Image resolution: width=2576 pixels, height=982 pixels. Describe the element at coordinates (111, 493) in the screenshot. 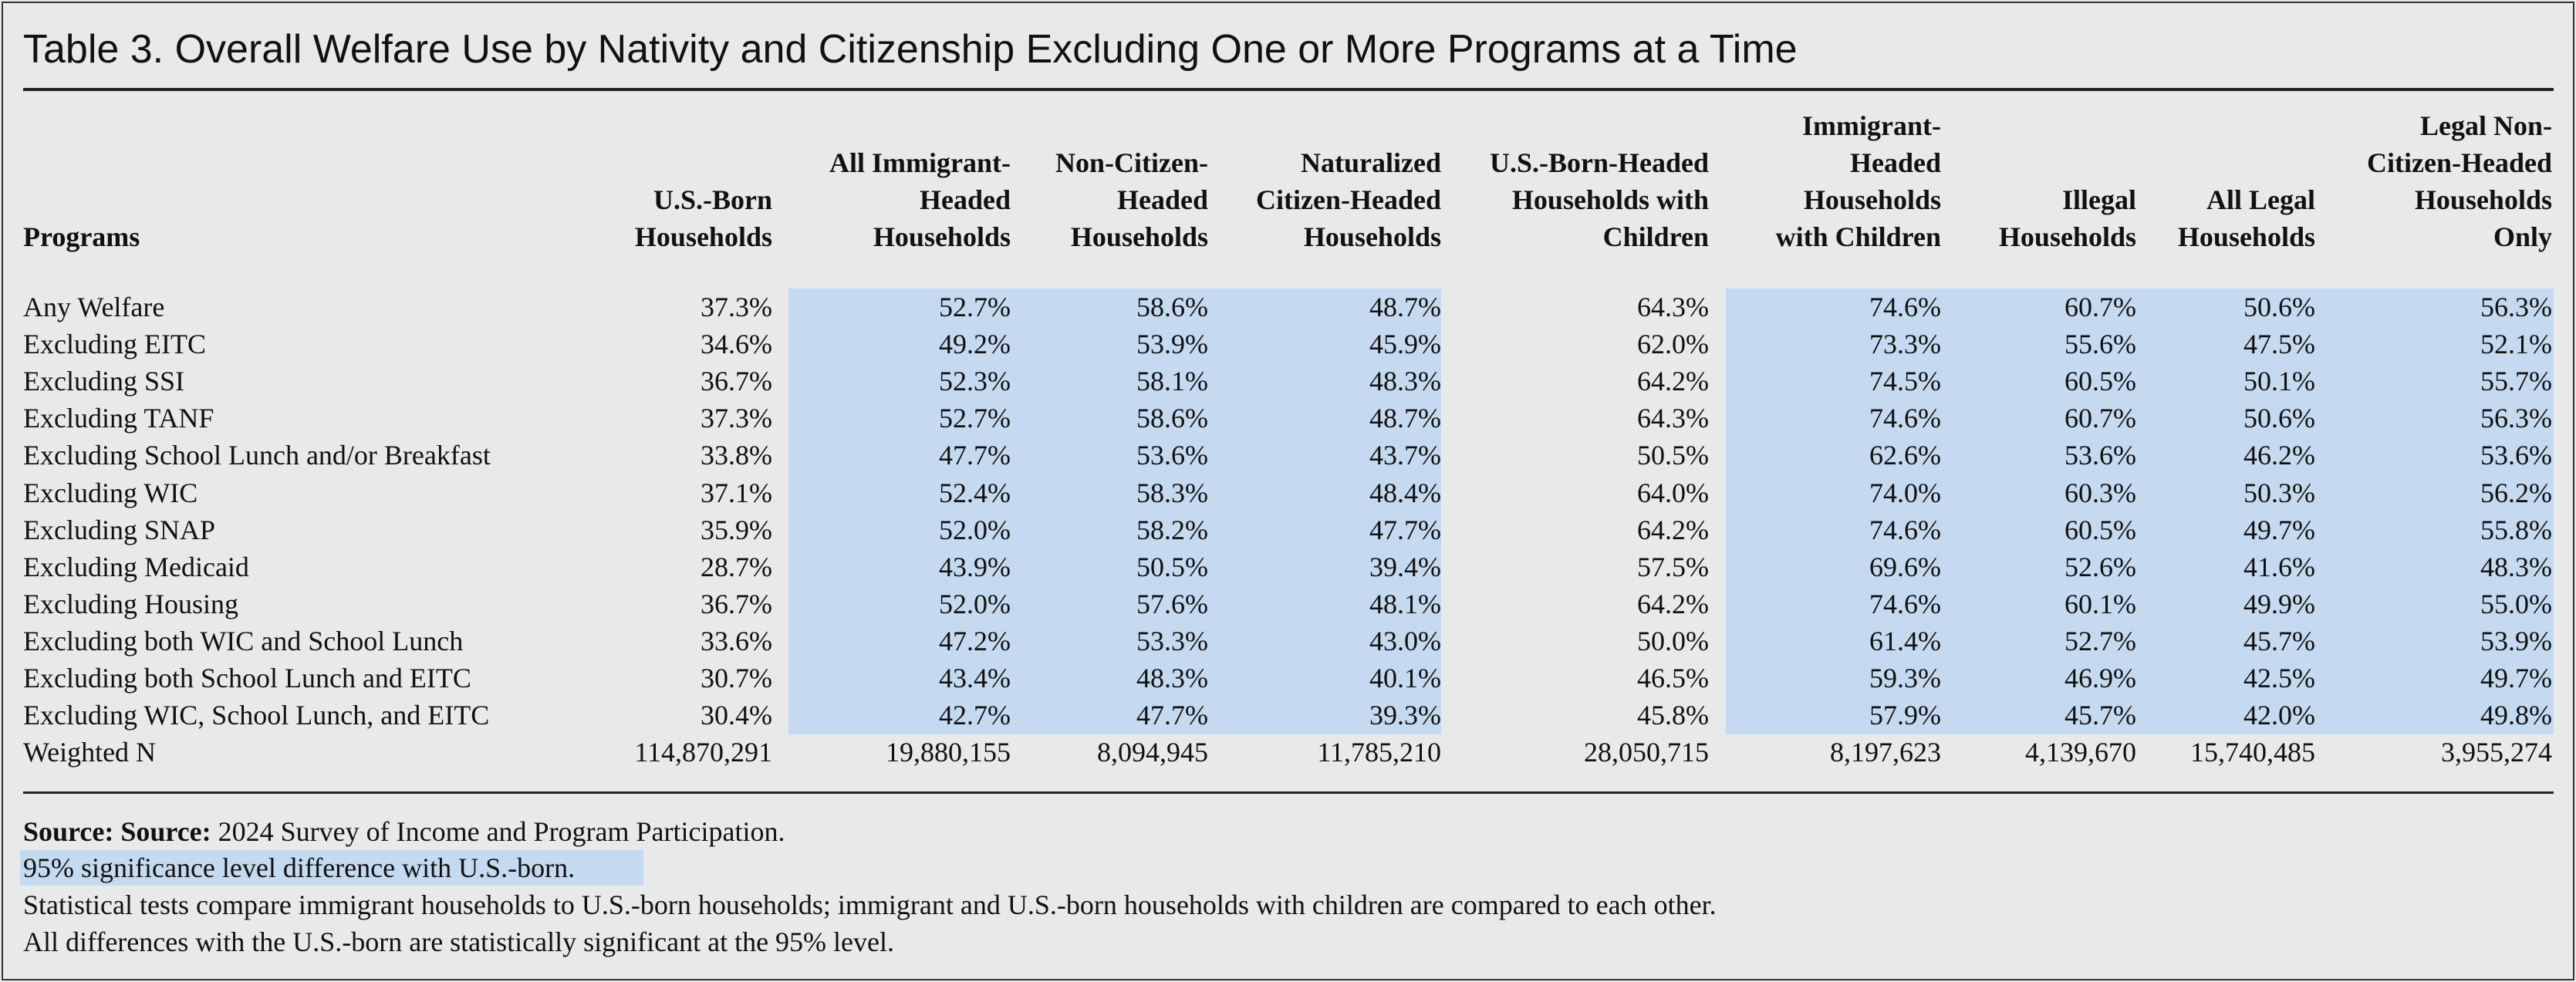

I see `row-label: Excluding WIC` at that location.